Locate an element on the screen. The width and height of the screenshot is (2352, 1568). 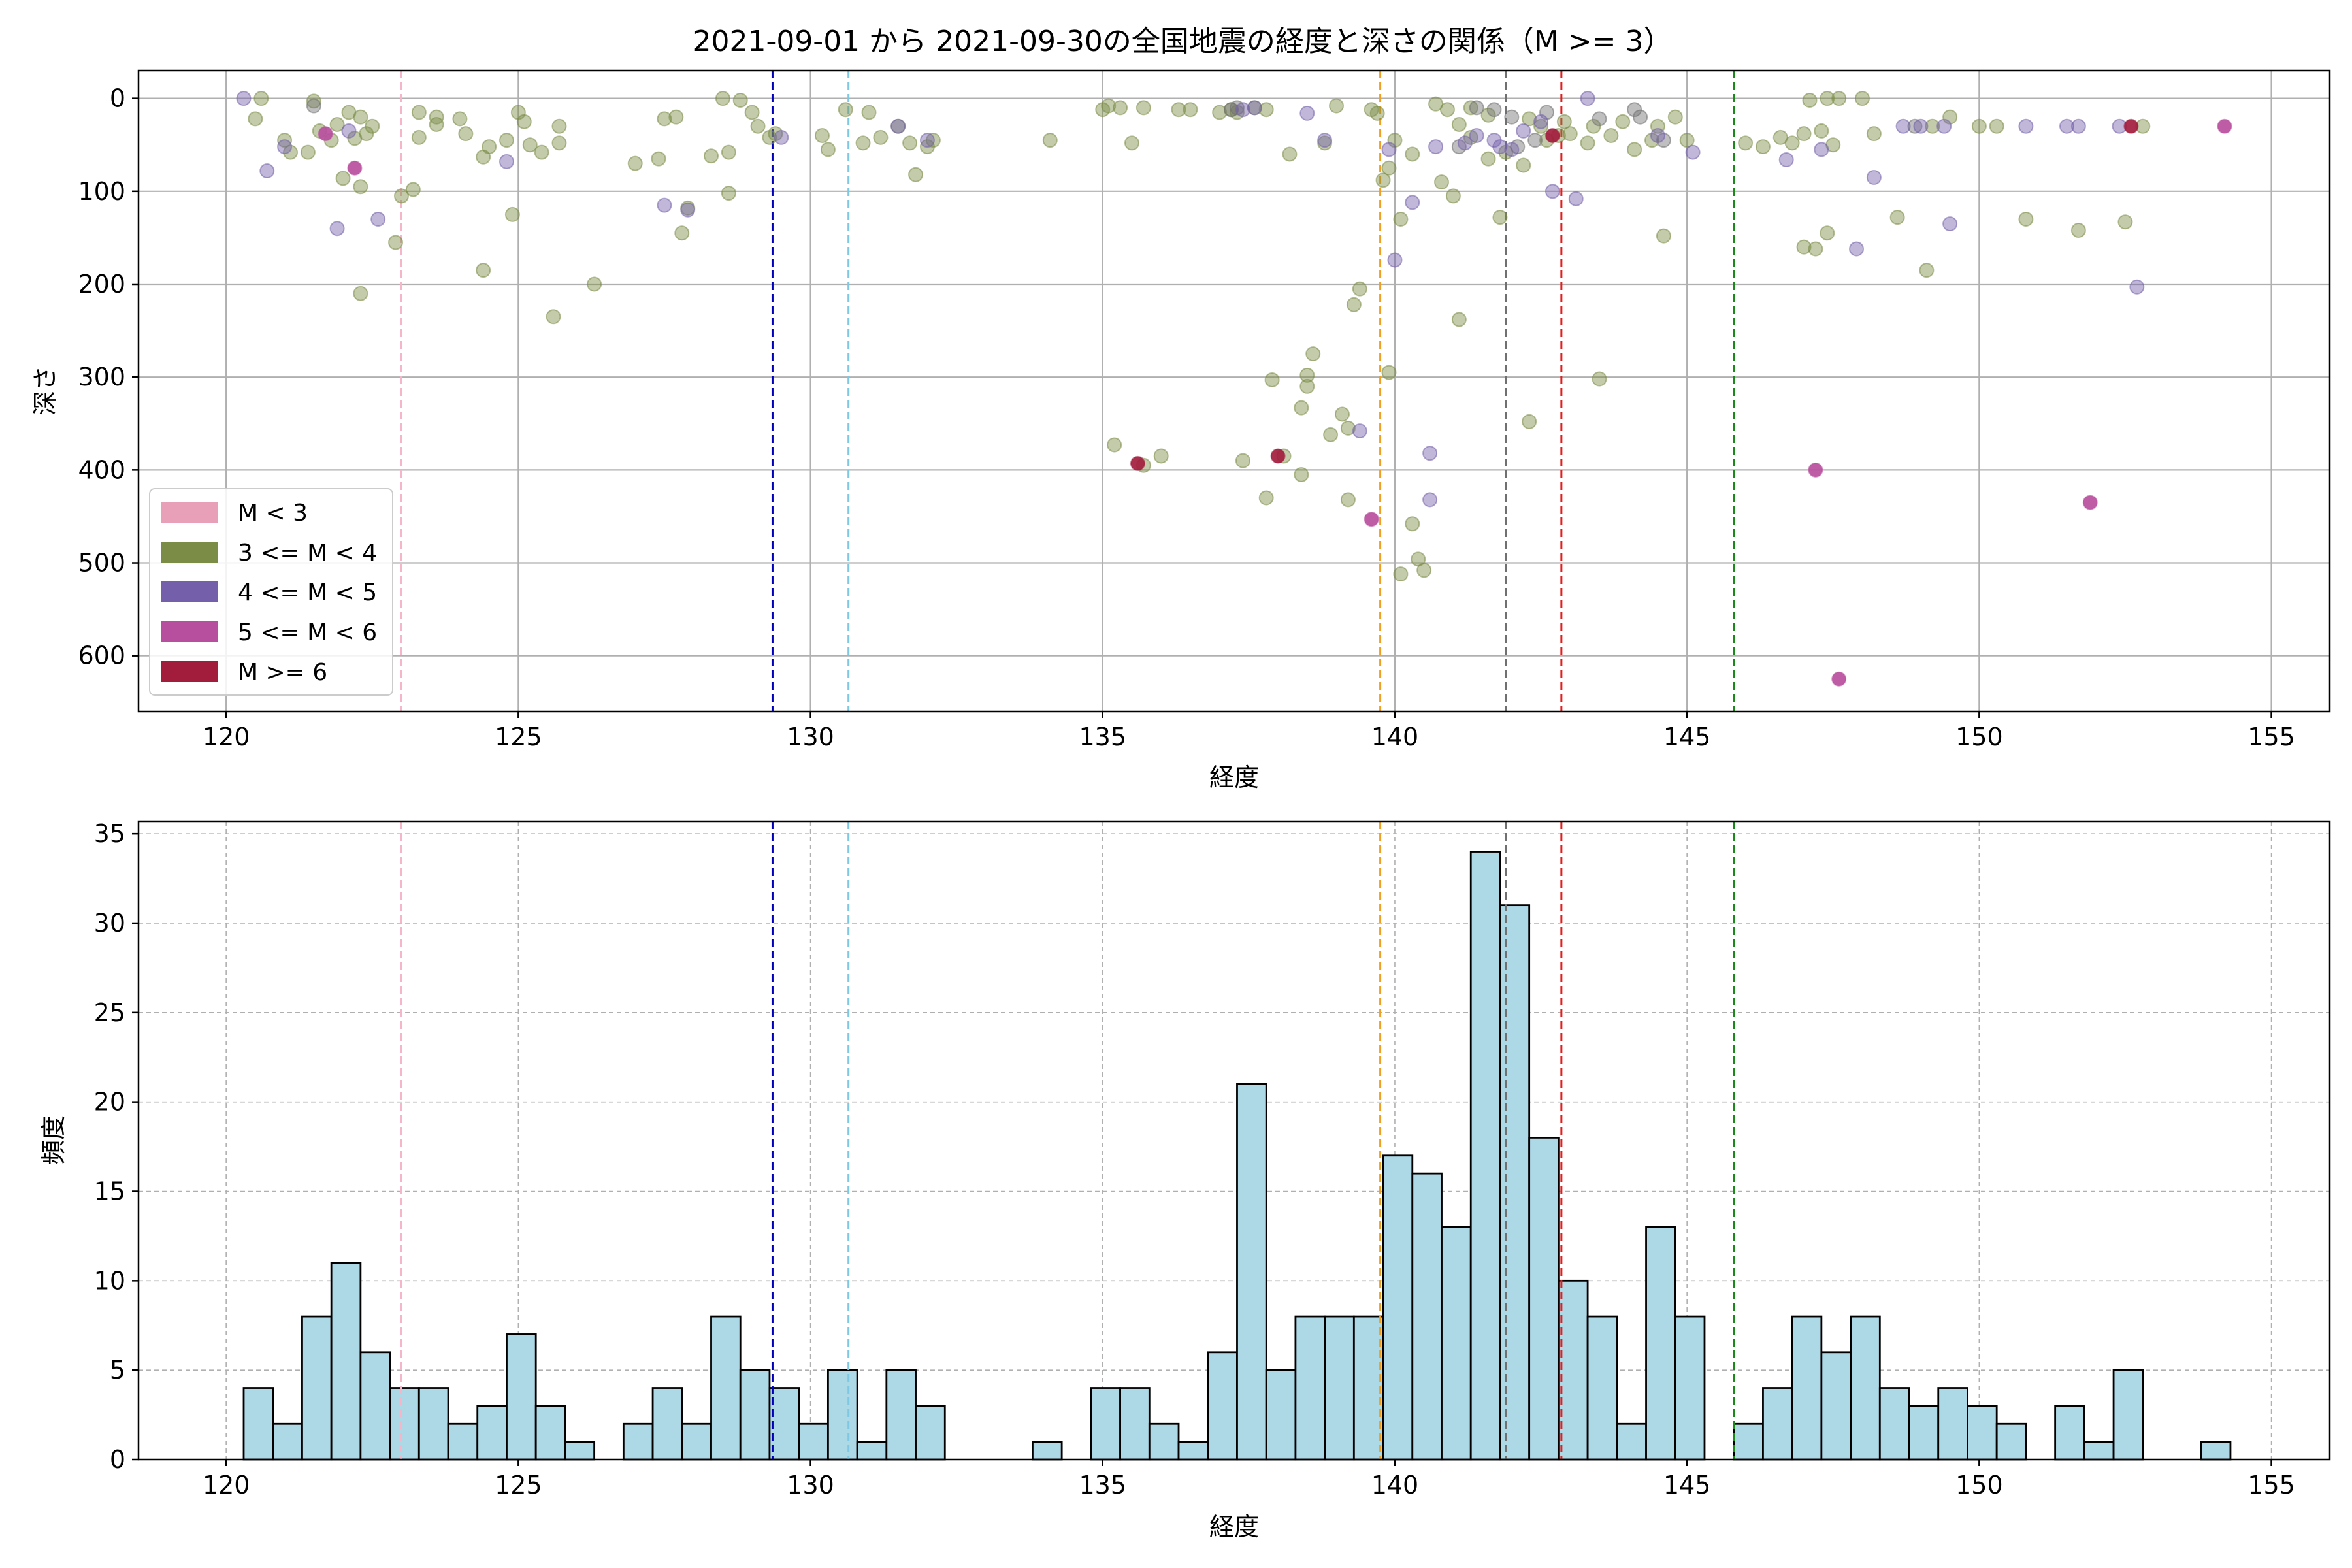
histogram-y-tick-label: 35 is located at coordinates (109, 833).